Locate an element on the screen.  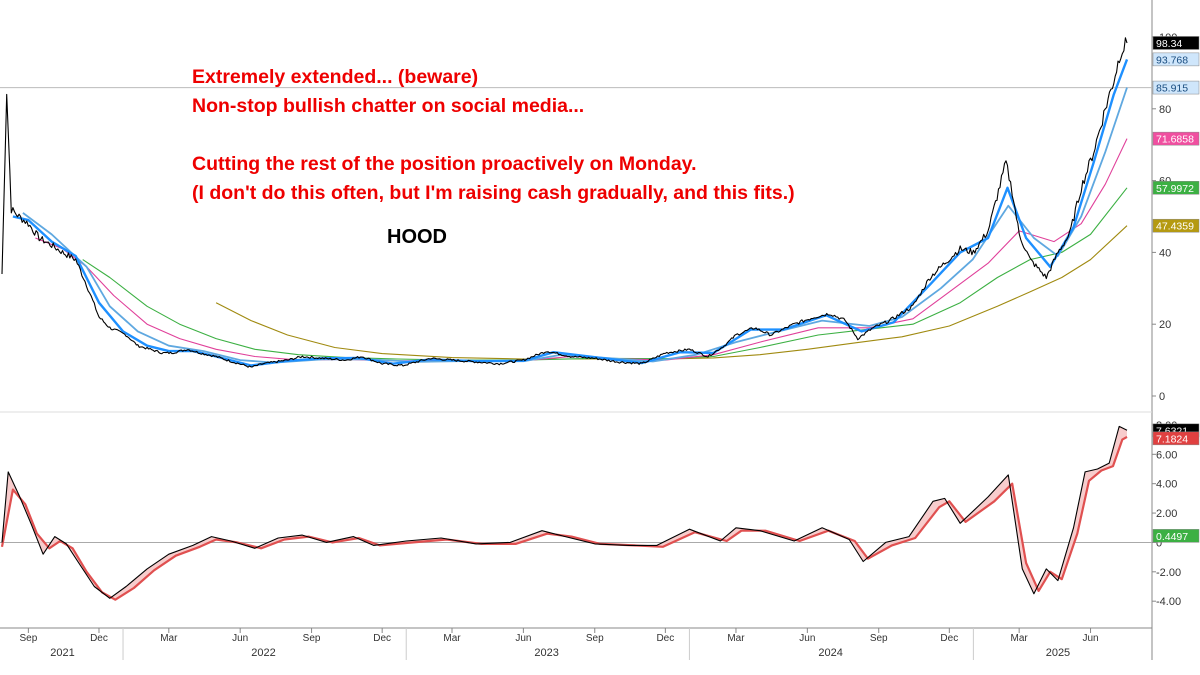
value-badge-label: 57.9972 is located at coordinates (1175, 189).